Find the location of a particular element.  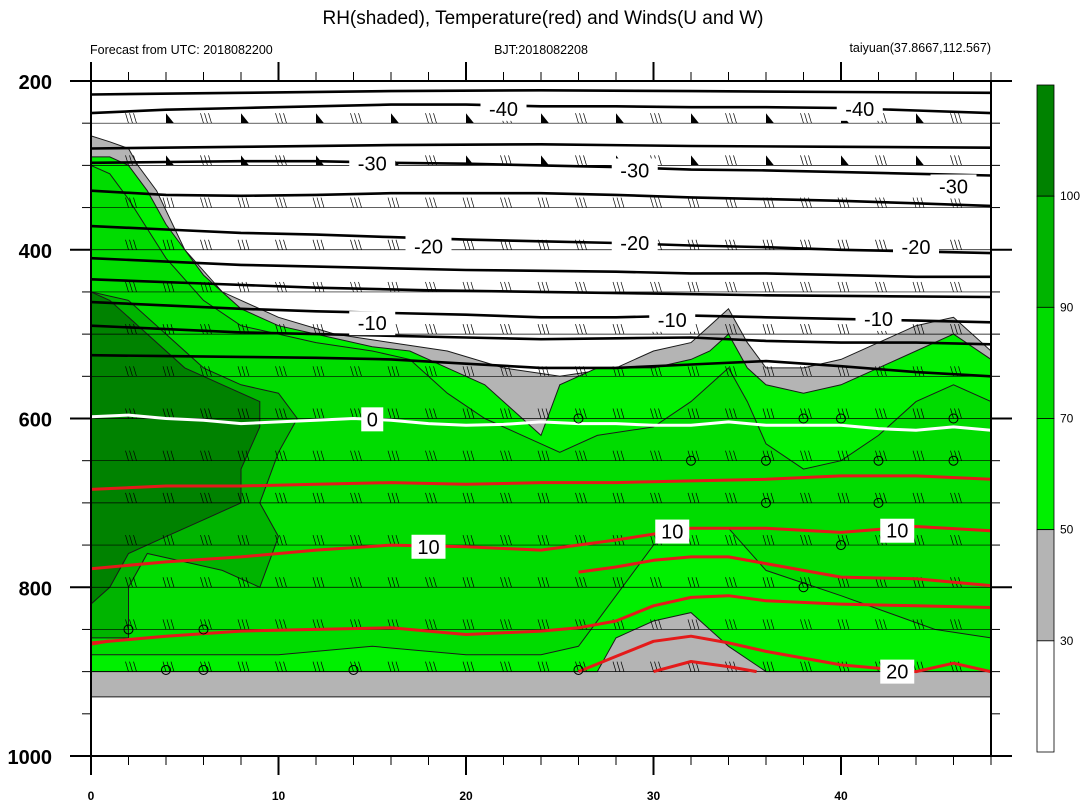

wind-flag is located at coordinates (770, 160).